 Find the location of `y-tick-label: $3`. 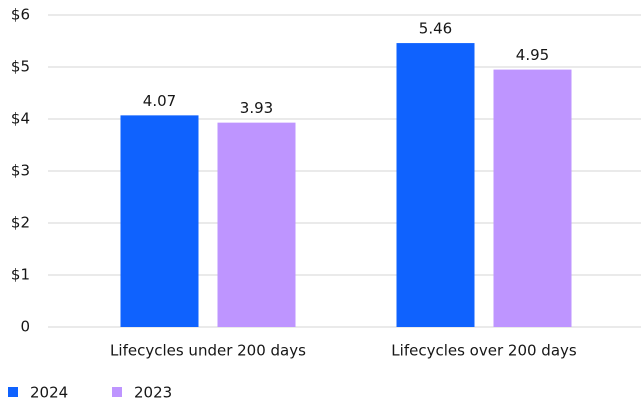

y-tick-label: $3 is located at coordinates (20, 171).